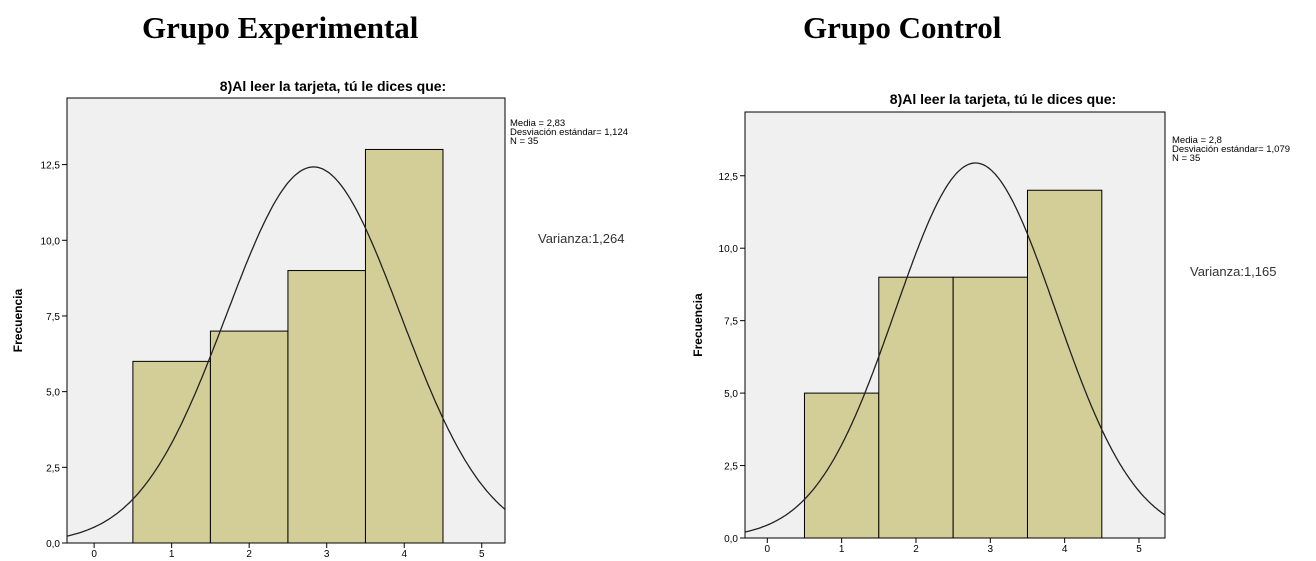  Describe the element at coordinates (1233, 271) in the screenshot. I see `variance-annotation: Varianza:1,165` at that location.